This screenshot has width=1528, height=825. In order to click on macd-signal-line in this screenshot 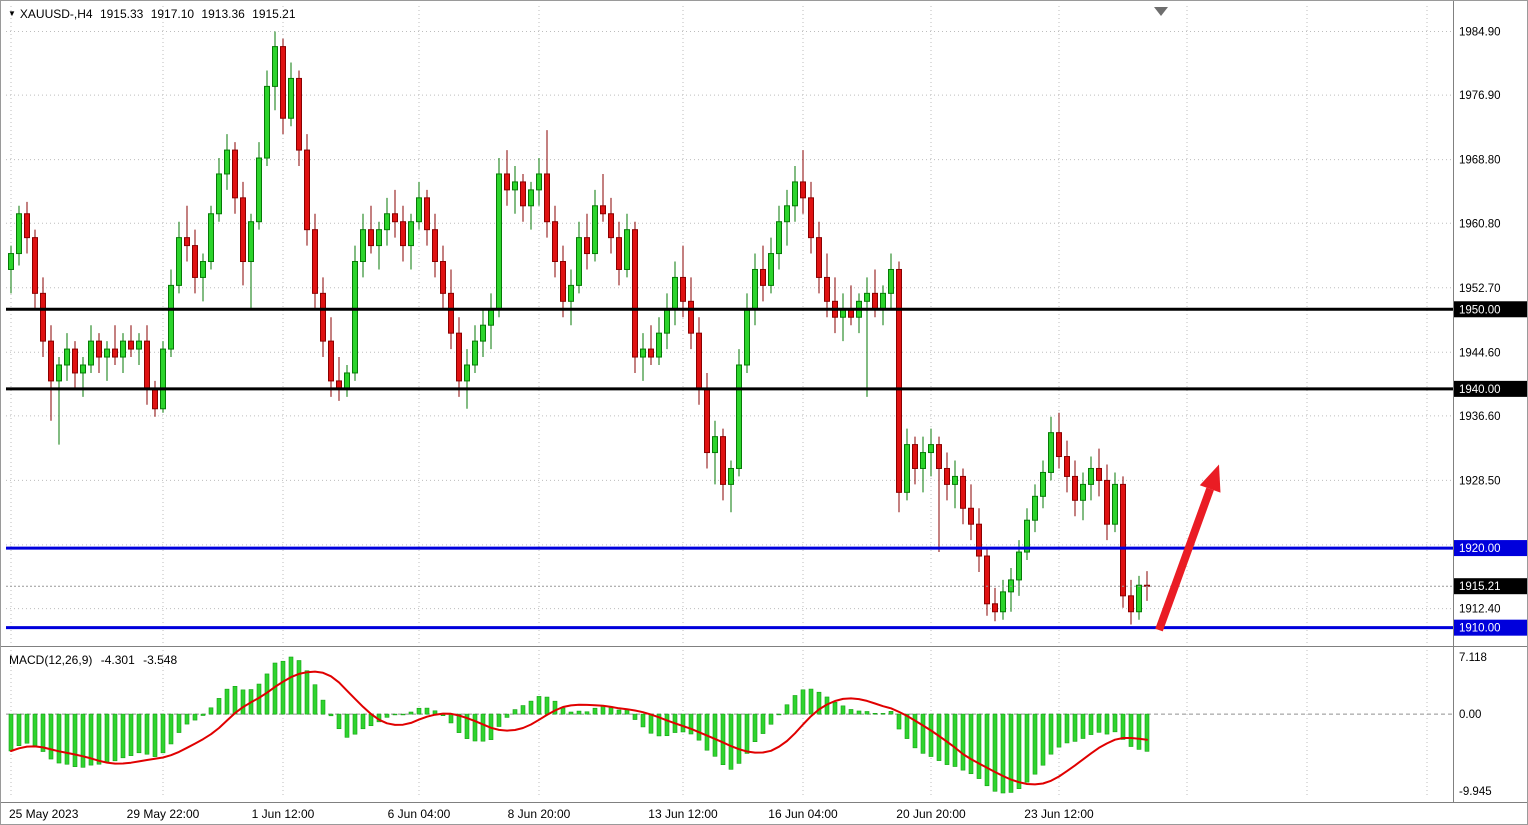, I will do `click(579, 728)`.